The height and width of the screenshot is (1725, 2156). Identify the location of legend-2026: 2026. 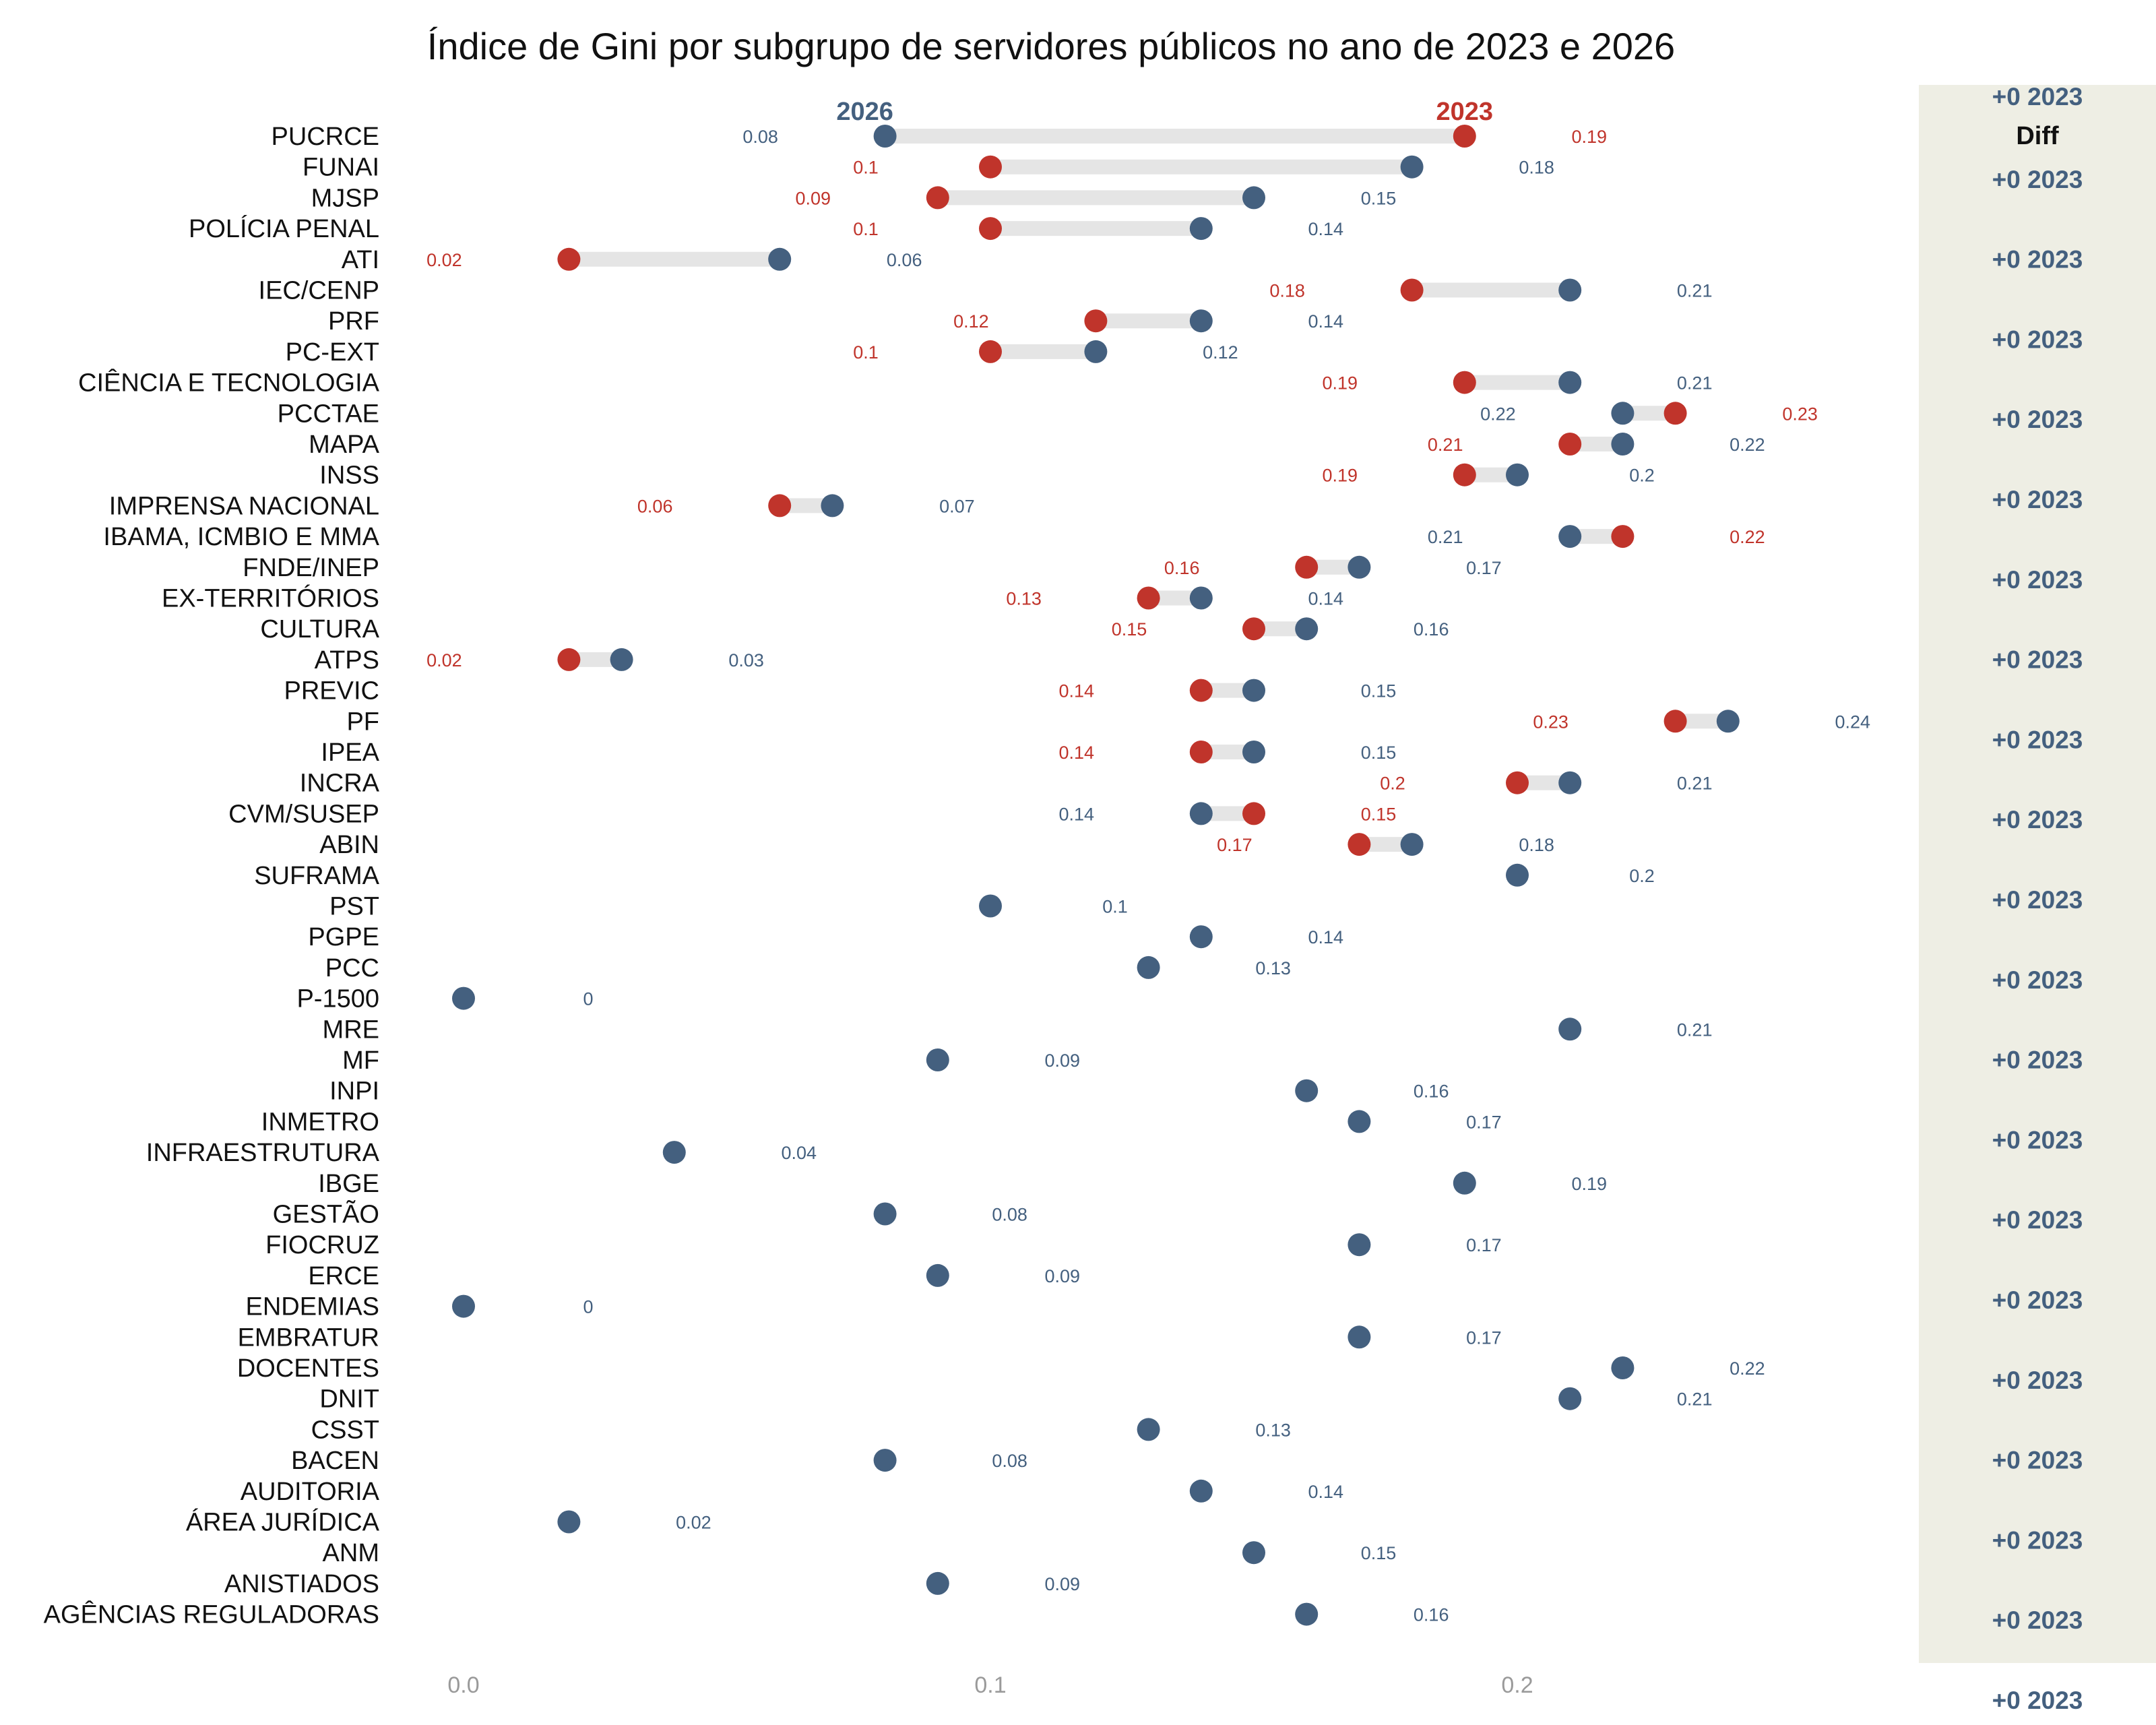
(864, 112).